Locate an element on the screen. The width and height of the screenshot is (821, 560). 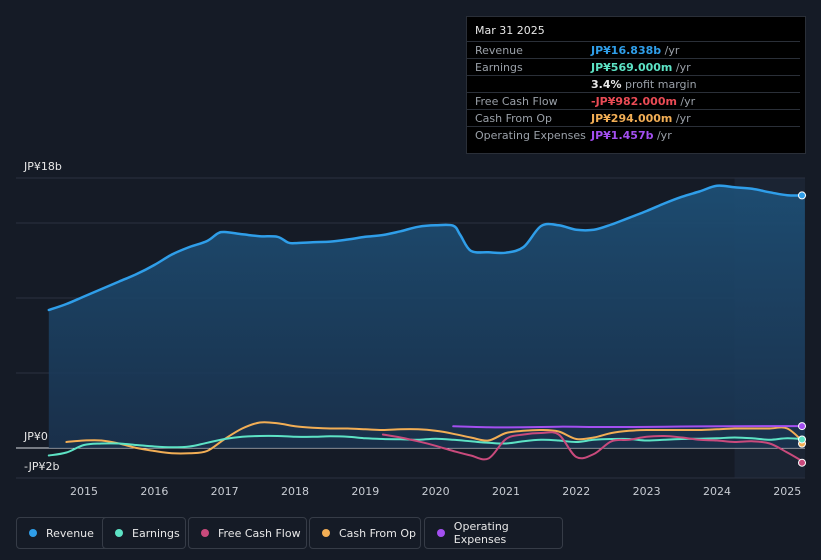
tooltip-row-value: JP¥294.000m /yr is located at coordinates (641, 118).